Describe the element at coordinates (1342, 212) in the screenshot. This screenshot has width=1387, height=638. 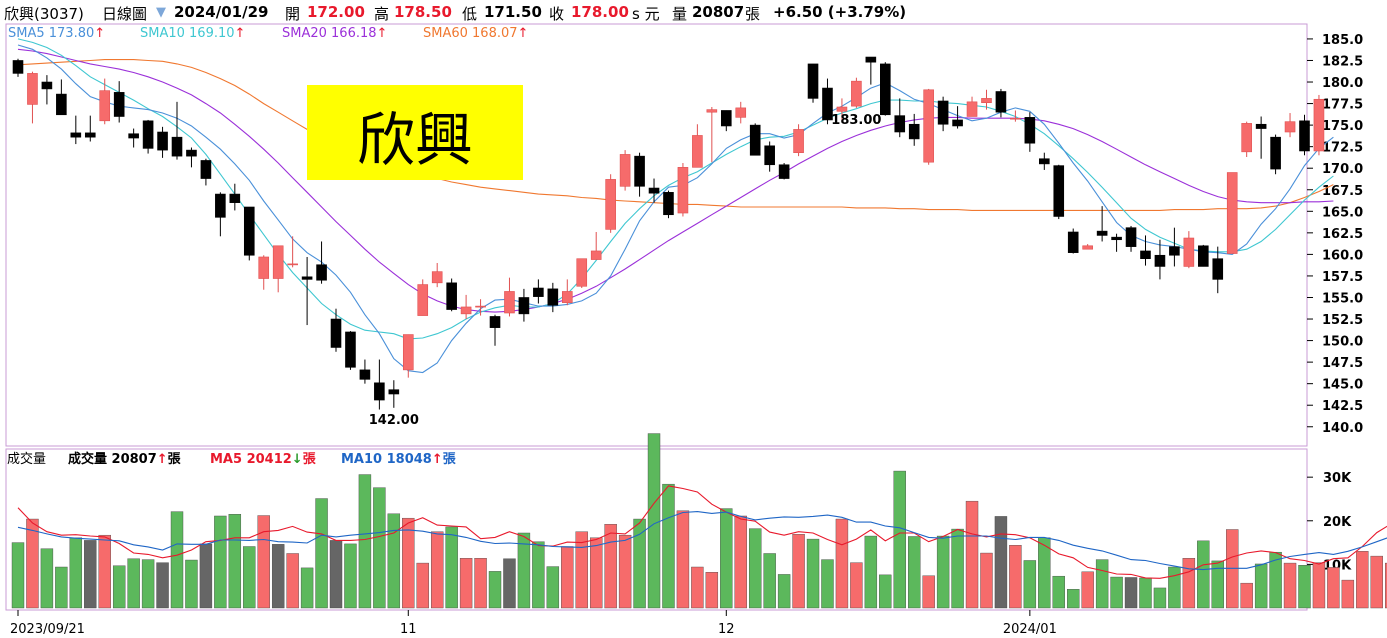
I see `price-tick-label: 165.0` at that location.